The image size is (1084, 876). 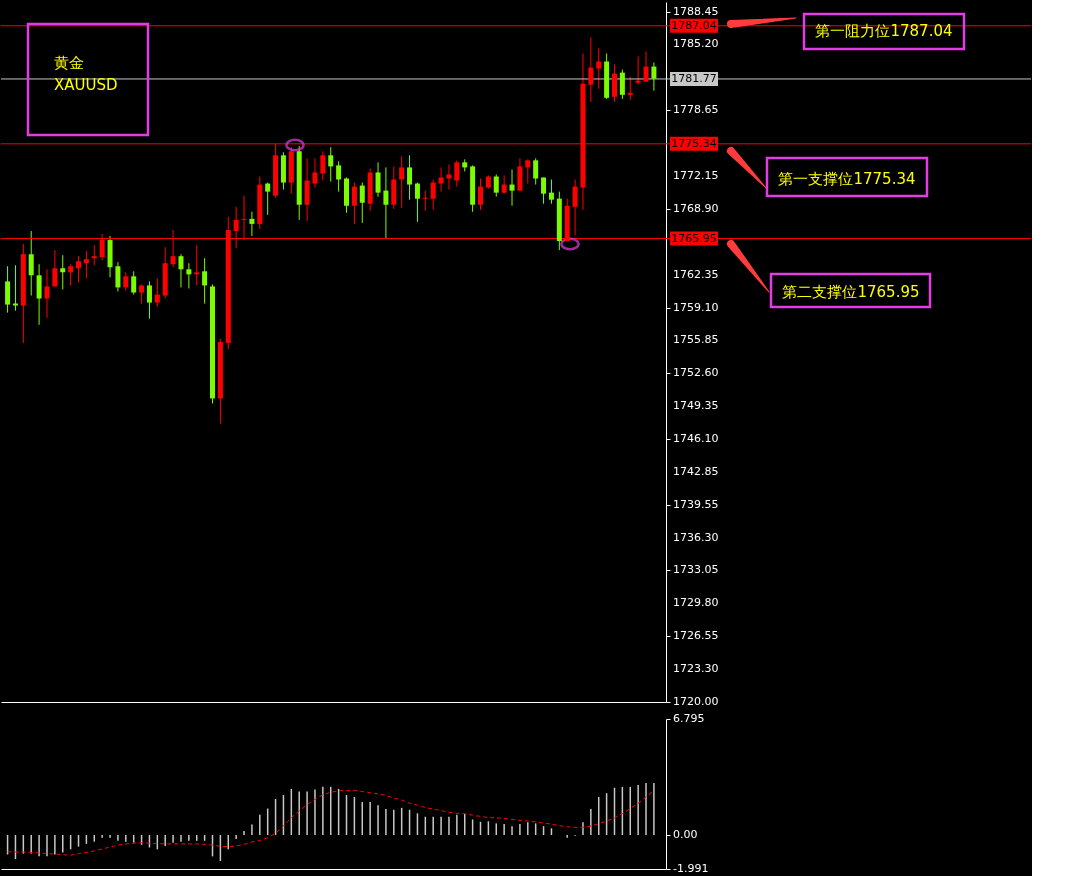 I want to click on y-tick-label: 1749.35, so click(x=696, y=405).